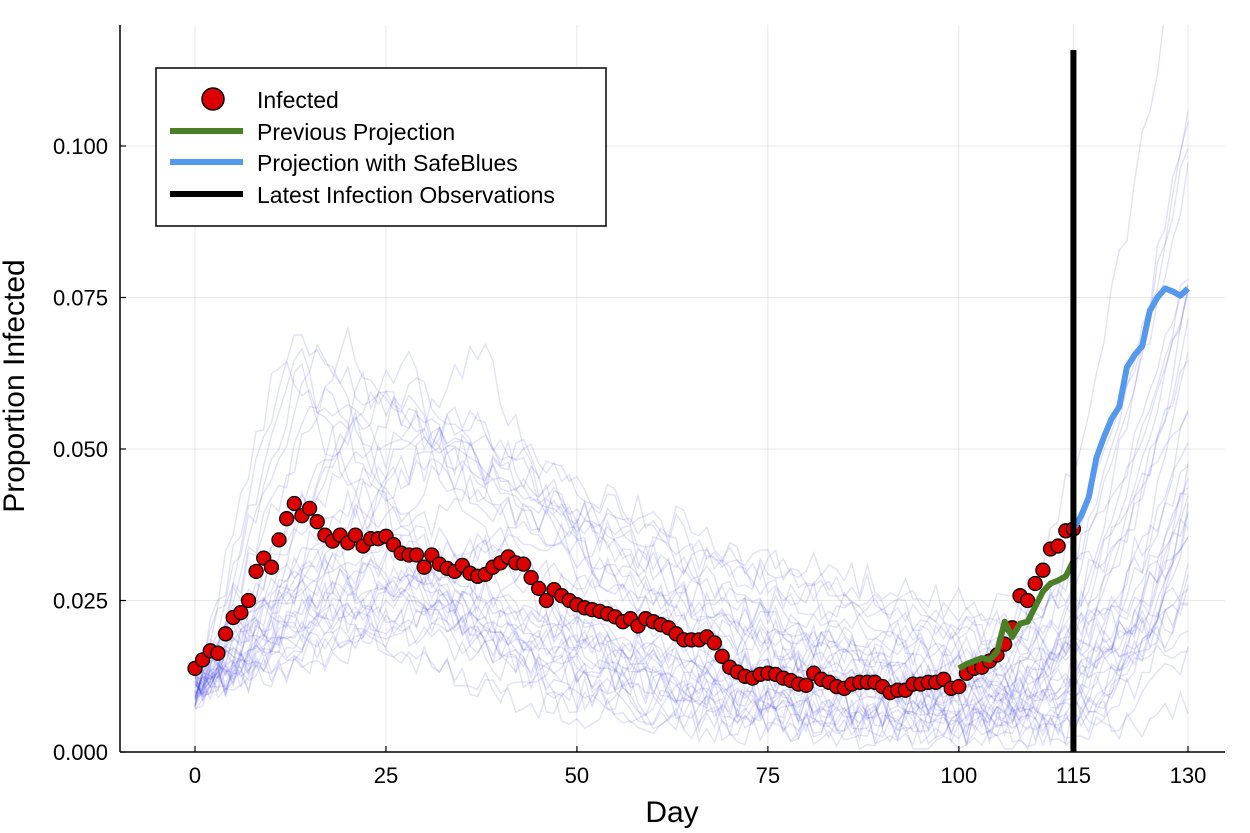 The width and height of the screenshot is (1250, 833). What do you see at coordinates (1188, 775) in the screenshot?
I see `x-tick-label: 130` at bounding box center [1188, 775].